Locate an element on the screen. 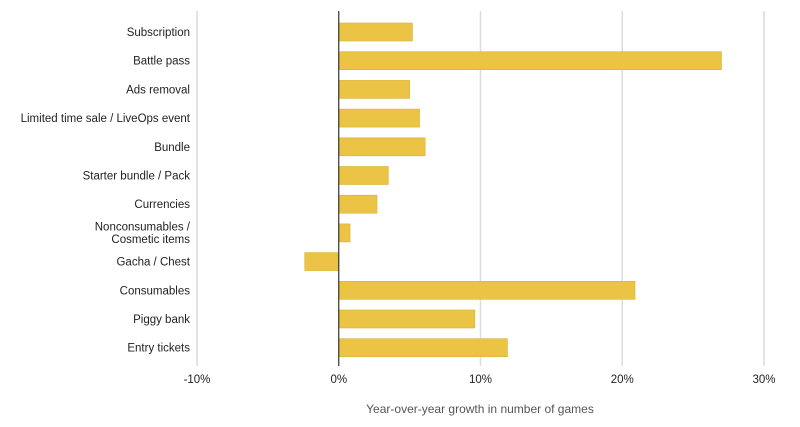  x-tick-labels: -10% 0% 10% 20% 30% is located at coordinates (480, 380).